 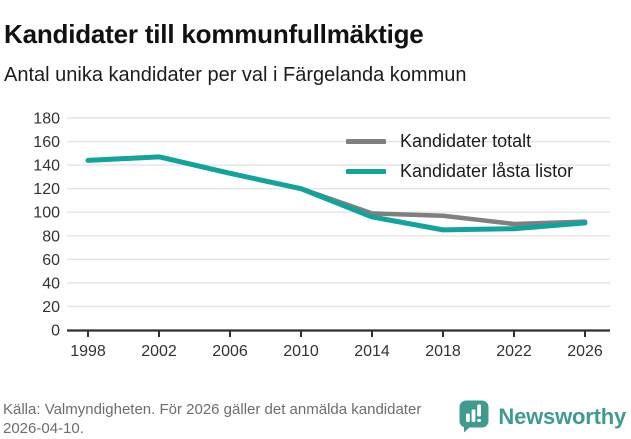 I want to click on y-axis-tick-label: 80, so click(x=51, y=236).